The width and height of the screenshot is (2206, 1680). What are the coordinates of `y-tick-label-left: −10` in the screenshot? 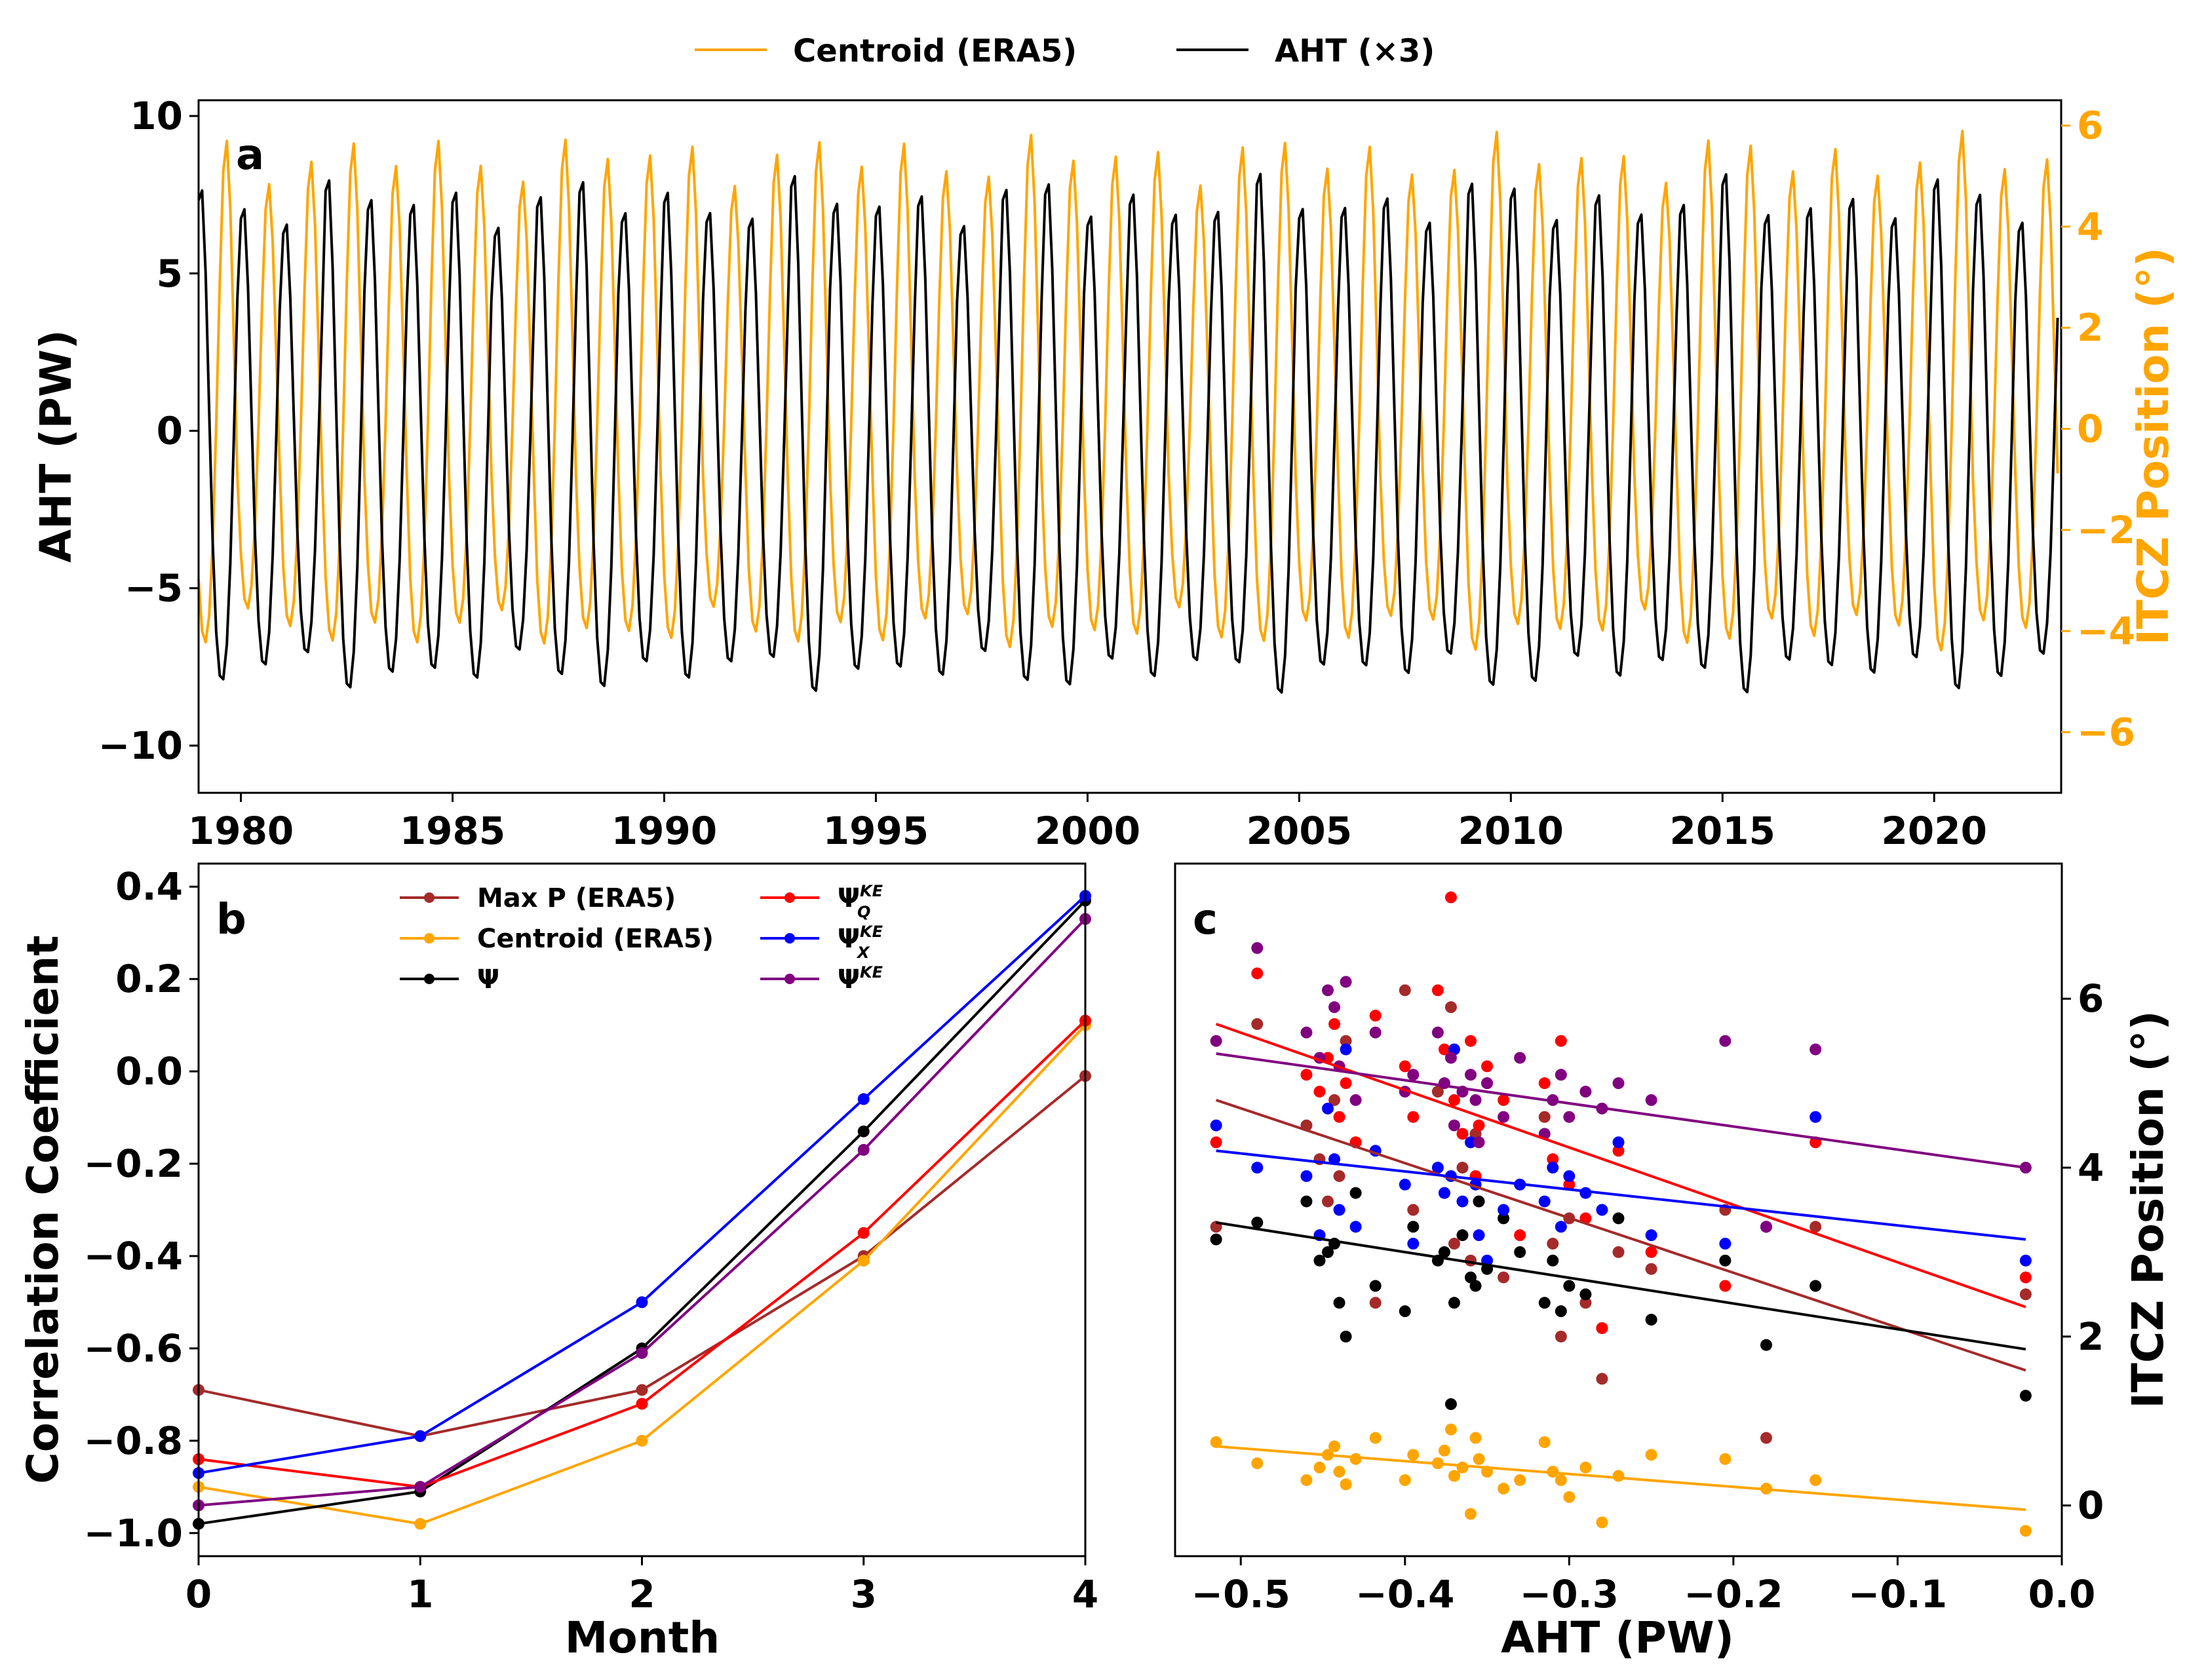 It's located at (140, 745).